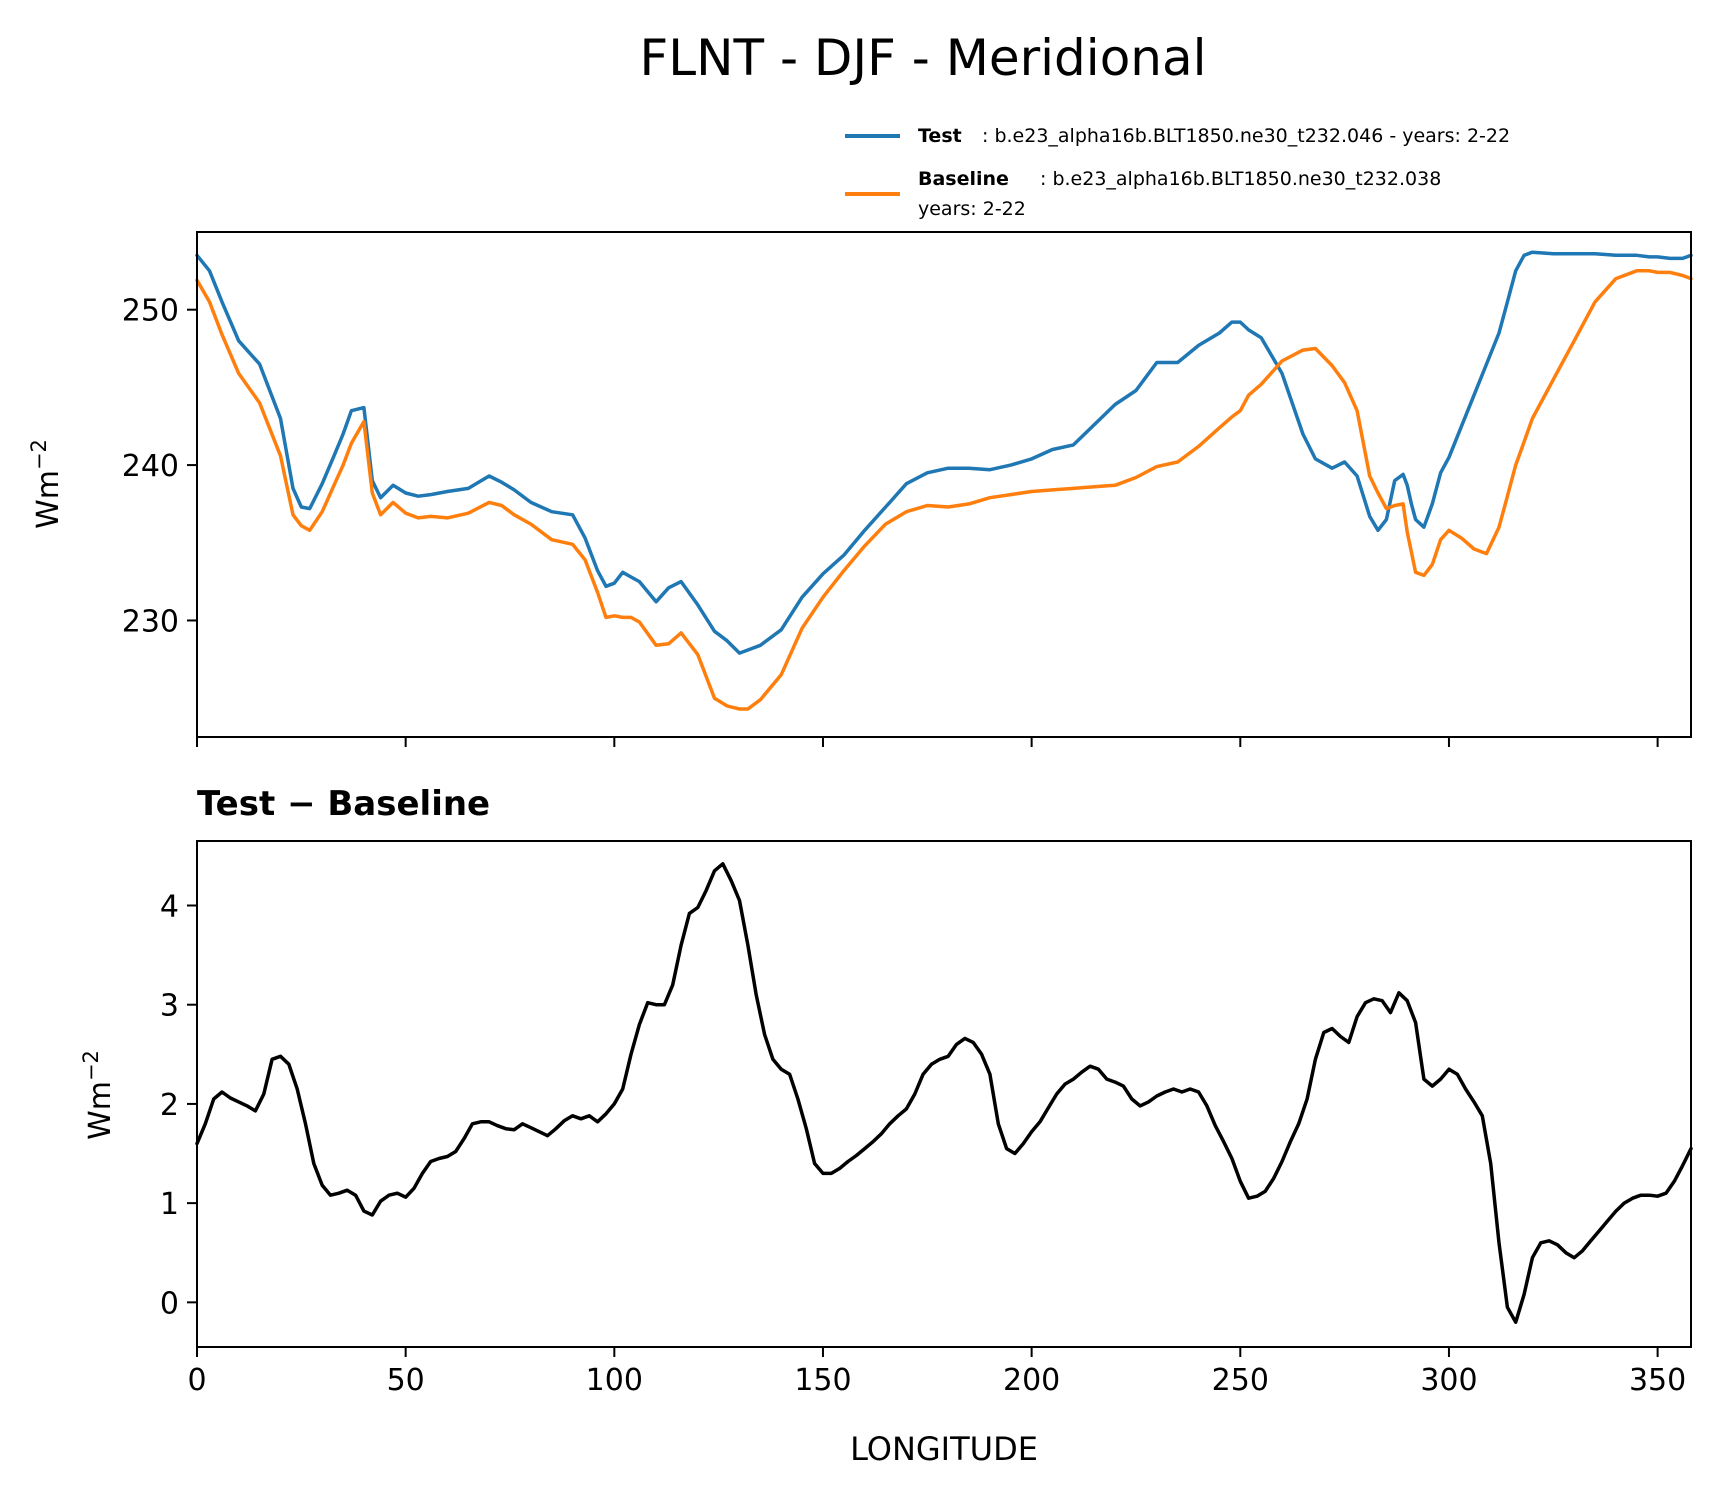  Describe the element at coordinates (406, 1380) in the screenshot. I see `bottom-xtick-label-1: 50` at that location.